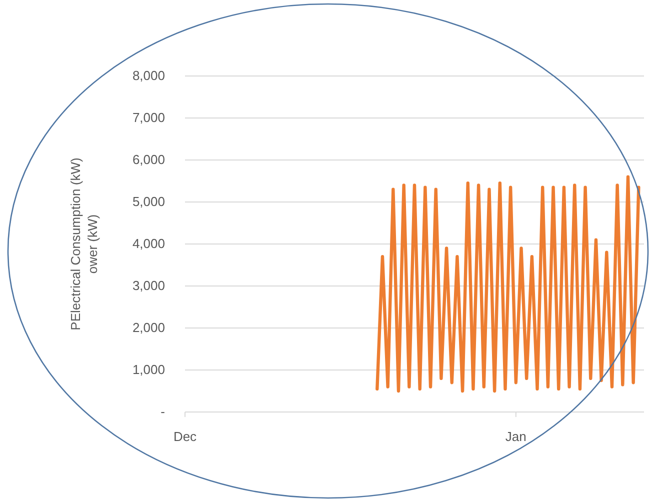 The width and height of the screenshot is (650, 500). What do you see at coordinates (185, 436) in the screenshot?
I see `x-tick-label: Dec` at bounding box center [185, 436].